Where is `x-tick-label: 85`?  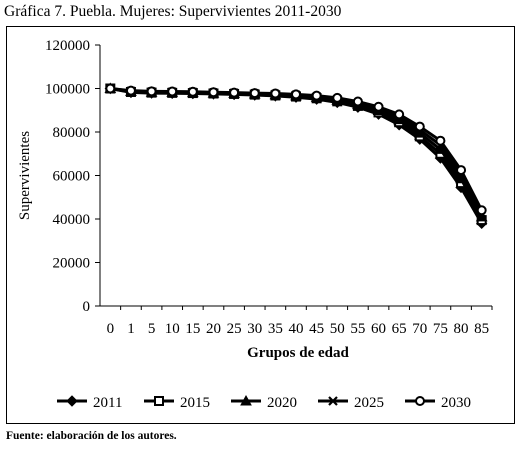 x-tick-label: 85 is located at coordinates (481, 329).